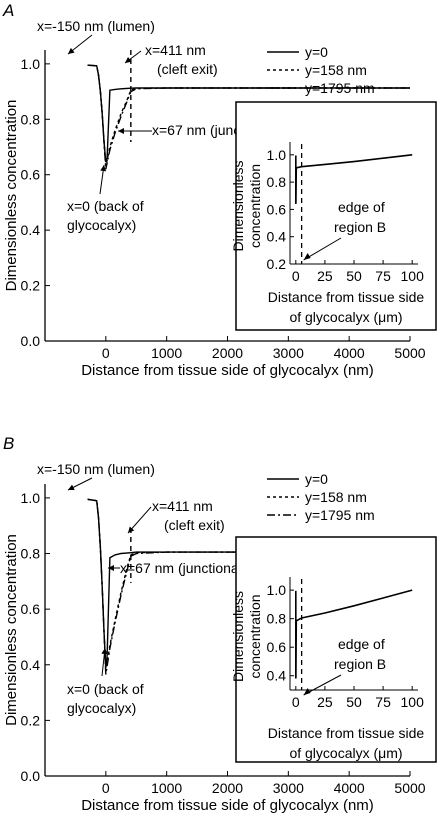 The height and width of the screenshot is (819, 441). What do you see at coordinates (248, 117) in the screenshot?
I see `series-line` at bounding box center [248, 117].